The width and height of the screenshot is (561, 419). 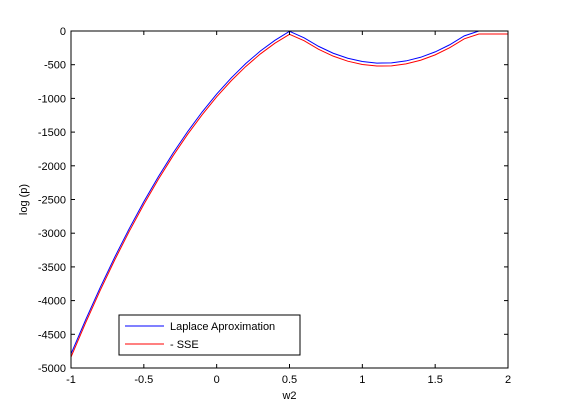 What do you see at coordinates (222, 327) in the screenshot?
I see `legend-label-laplace: Laplace Aproximation` at bounding box center [222, 327].